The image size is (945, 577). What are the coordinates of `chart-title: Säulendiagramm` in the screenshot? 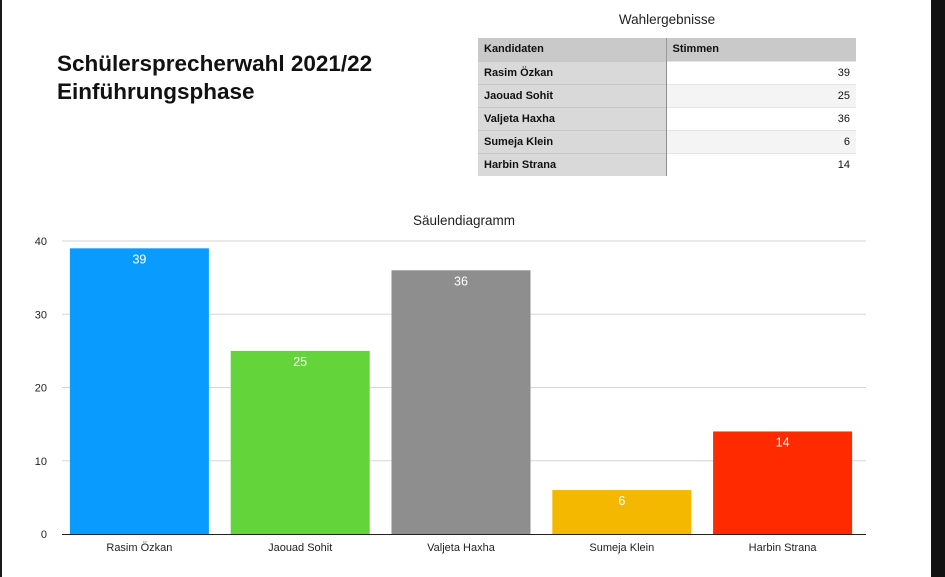 It's located at (464, 220).